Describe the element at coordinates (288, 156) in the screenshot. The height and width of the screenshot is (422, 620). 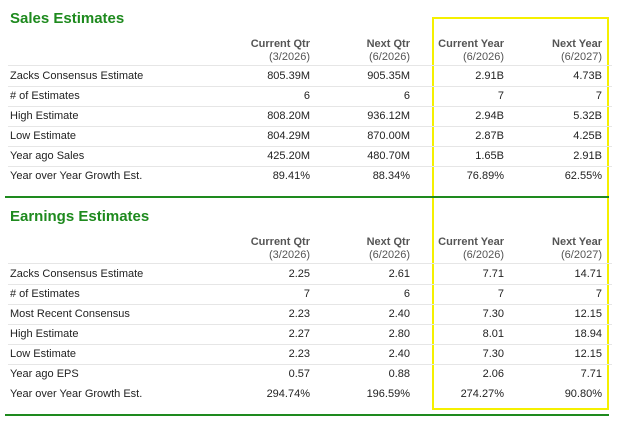
I see `cell-value: 425.20M` at that location.